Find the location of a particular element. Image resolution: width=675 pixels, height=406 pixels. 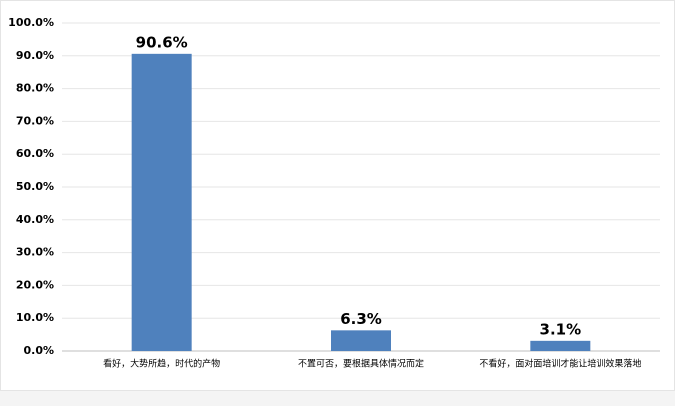

x-tick-label: 不看好，面对面培训才能让培训效果落地 is located at coordinates (560, 364).